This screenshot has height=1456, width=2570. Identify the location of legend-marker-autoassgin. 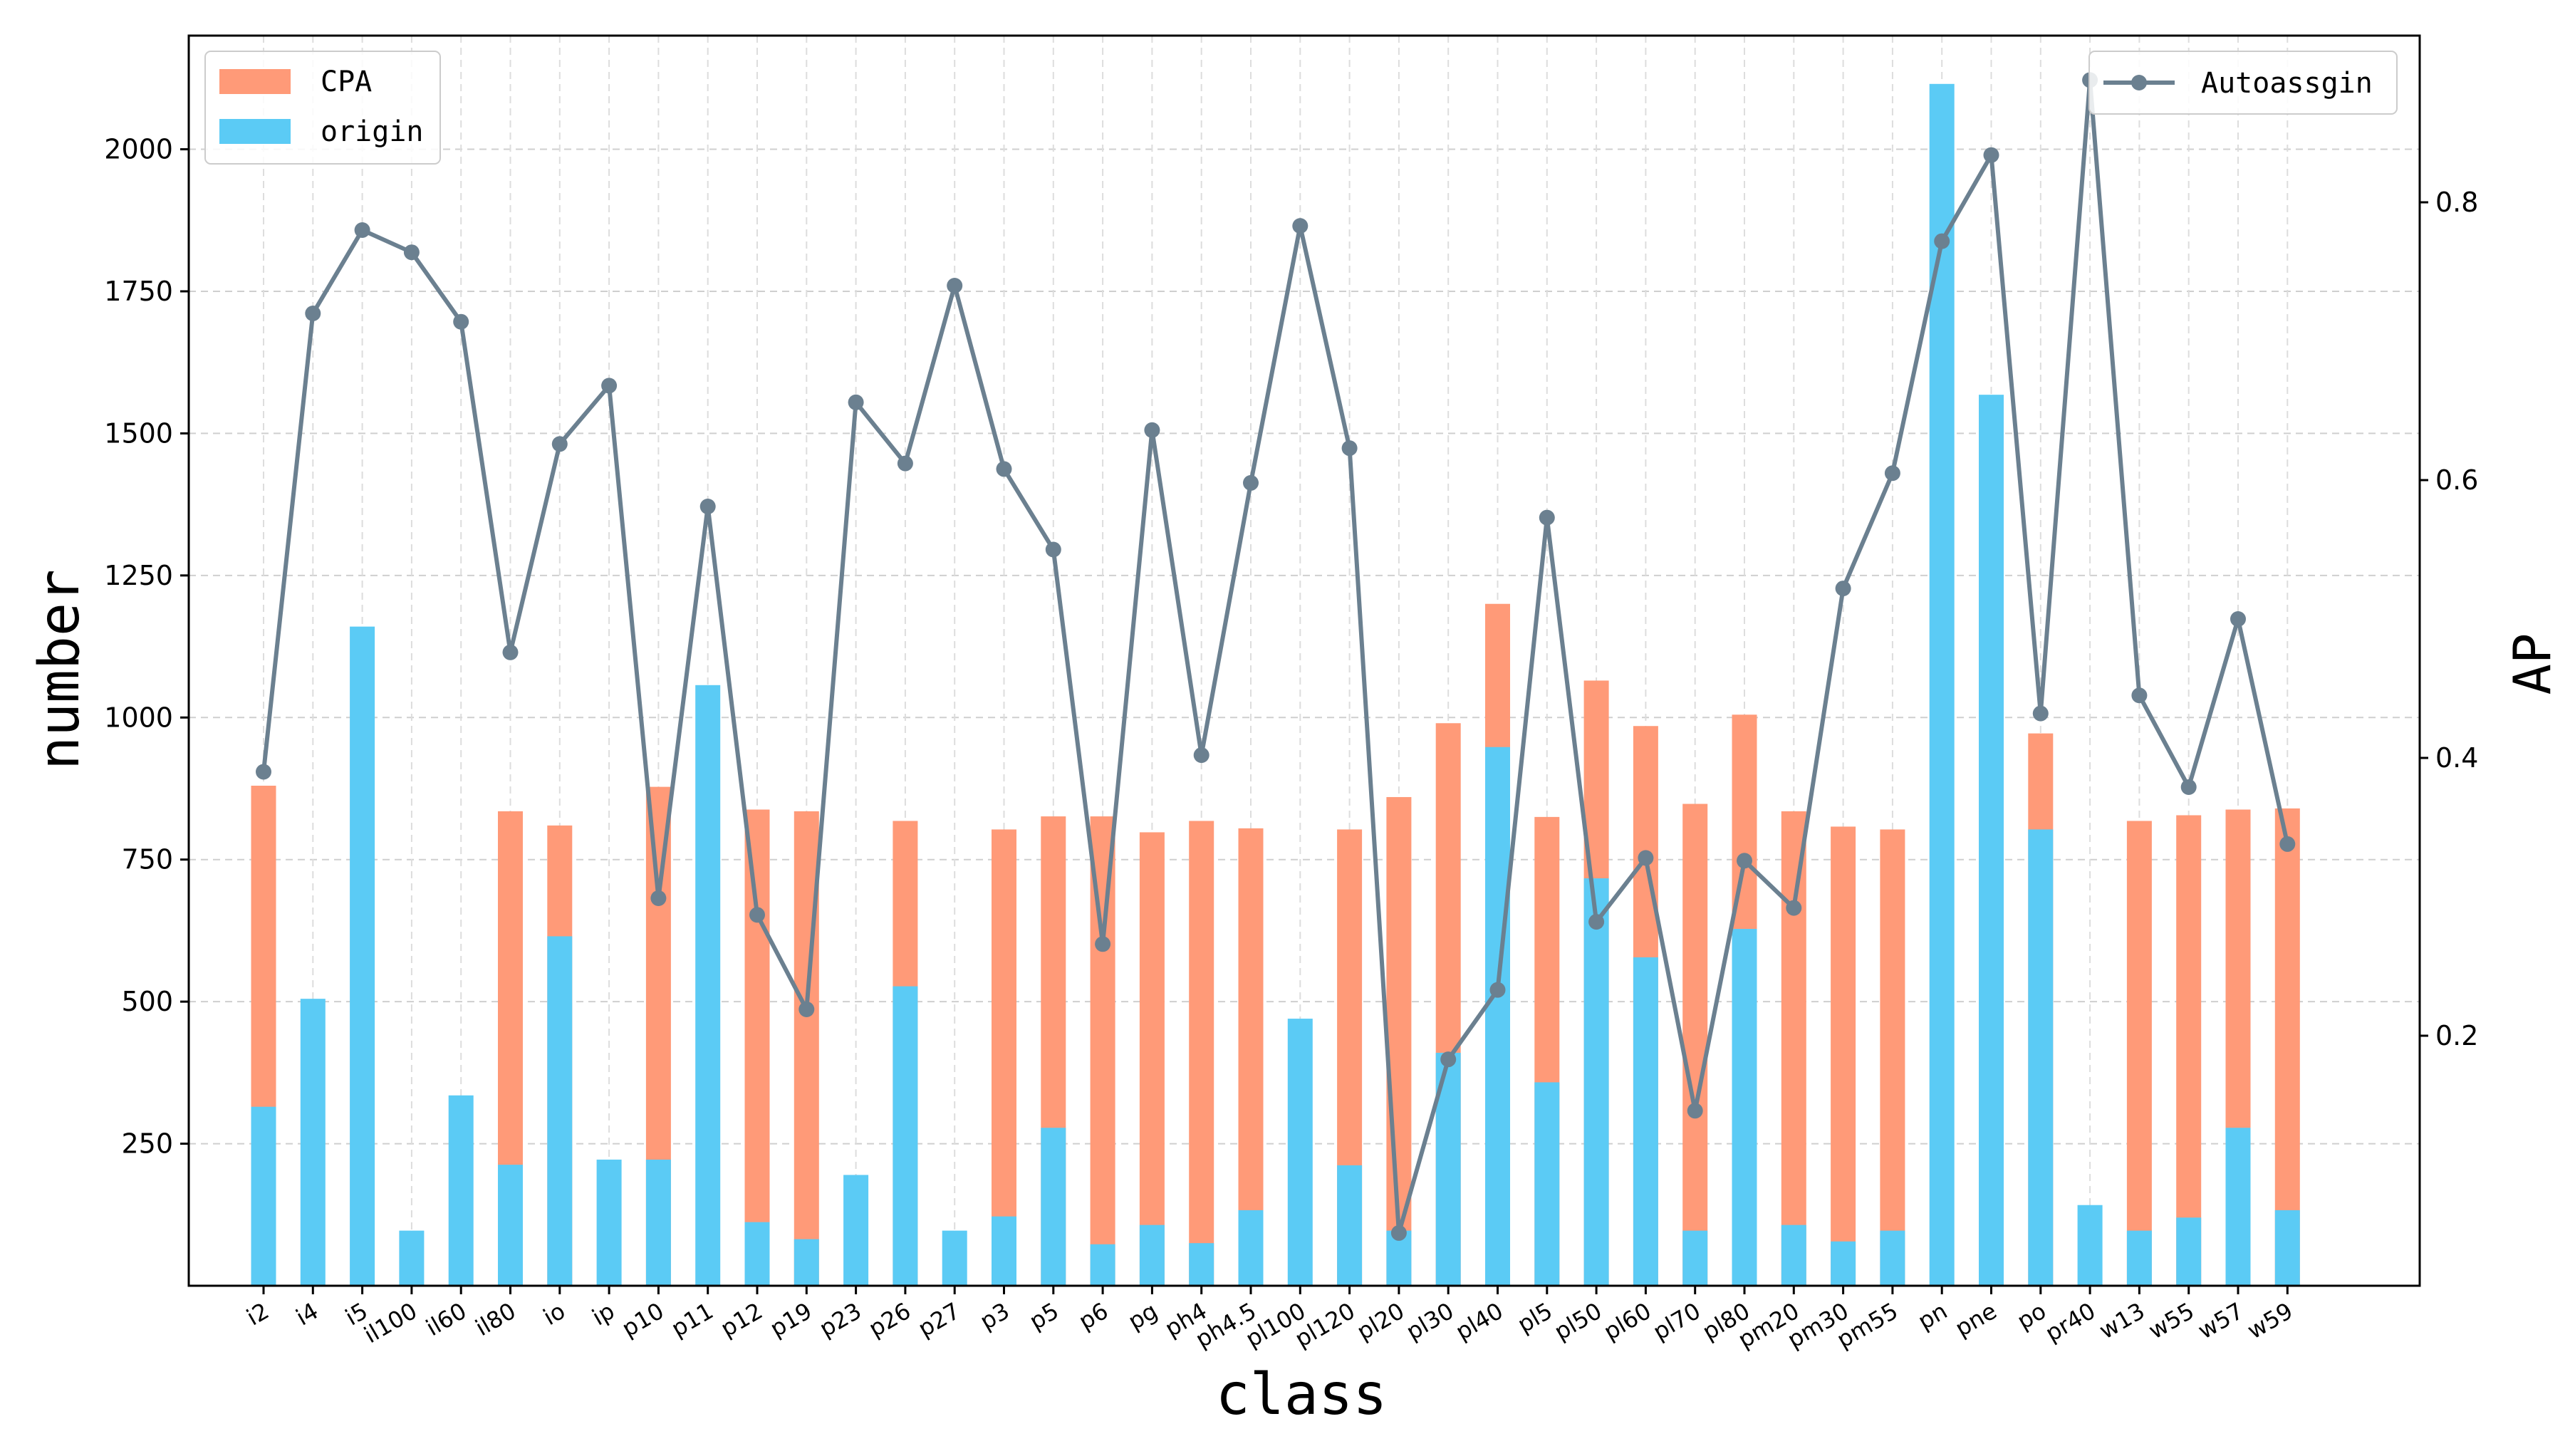
(2139, 82).